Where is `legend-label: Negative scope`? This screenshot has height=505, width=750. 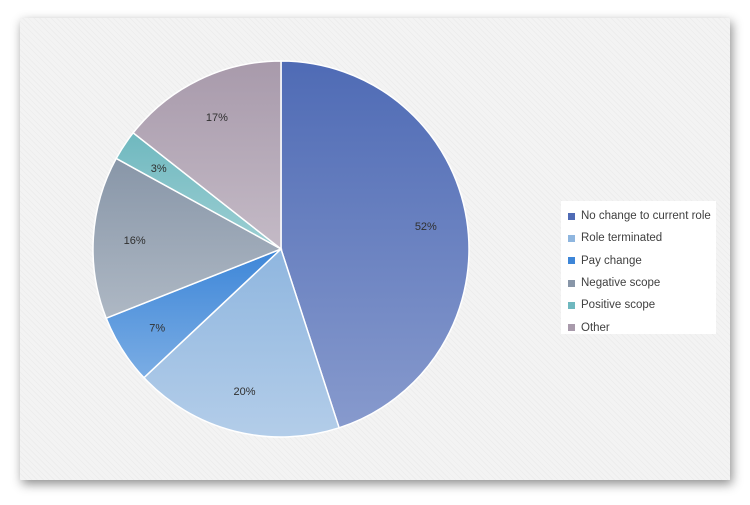 legend-label: Negative scope is located at coordinates (621, 283).